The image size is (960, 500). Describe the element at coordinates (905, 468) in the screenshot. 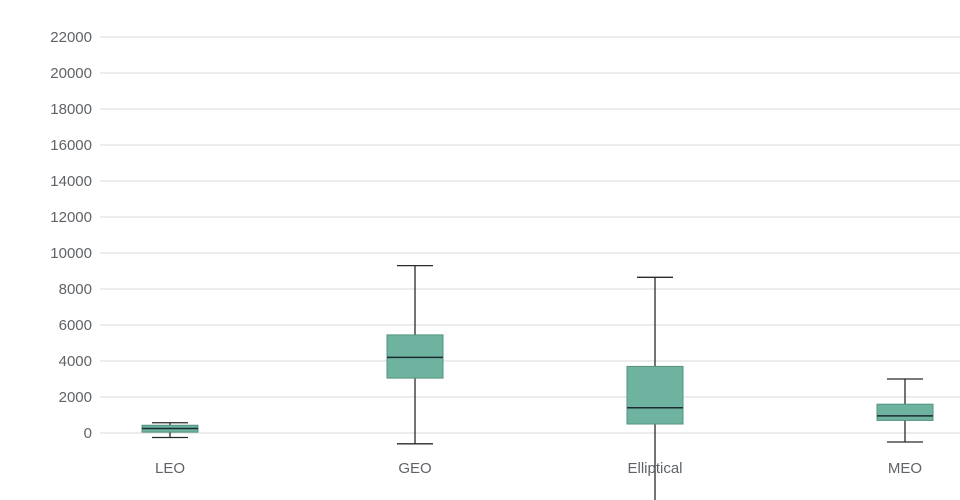

I see `category-label-MEO: MEO` at that location.